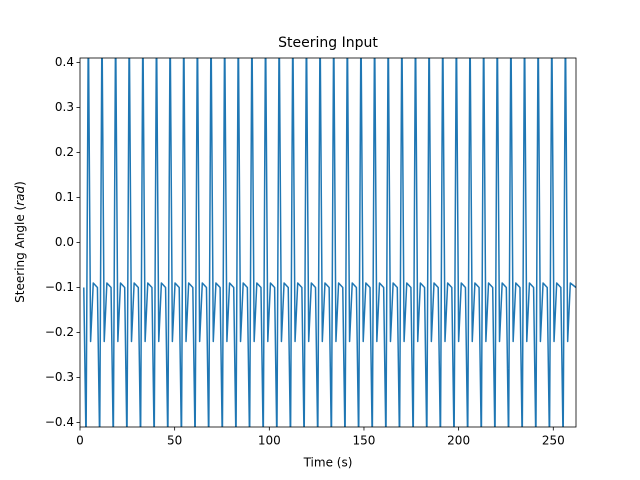 The height and width of the screenshot is (480, 640). Describe the element at coordinates (64, 107) in the screenshot. I see `y-tick-label: 0.3` at that location.